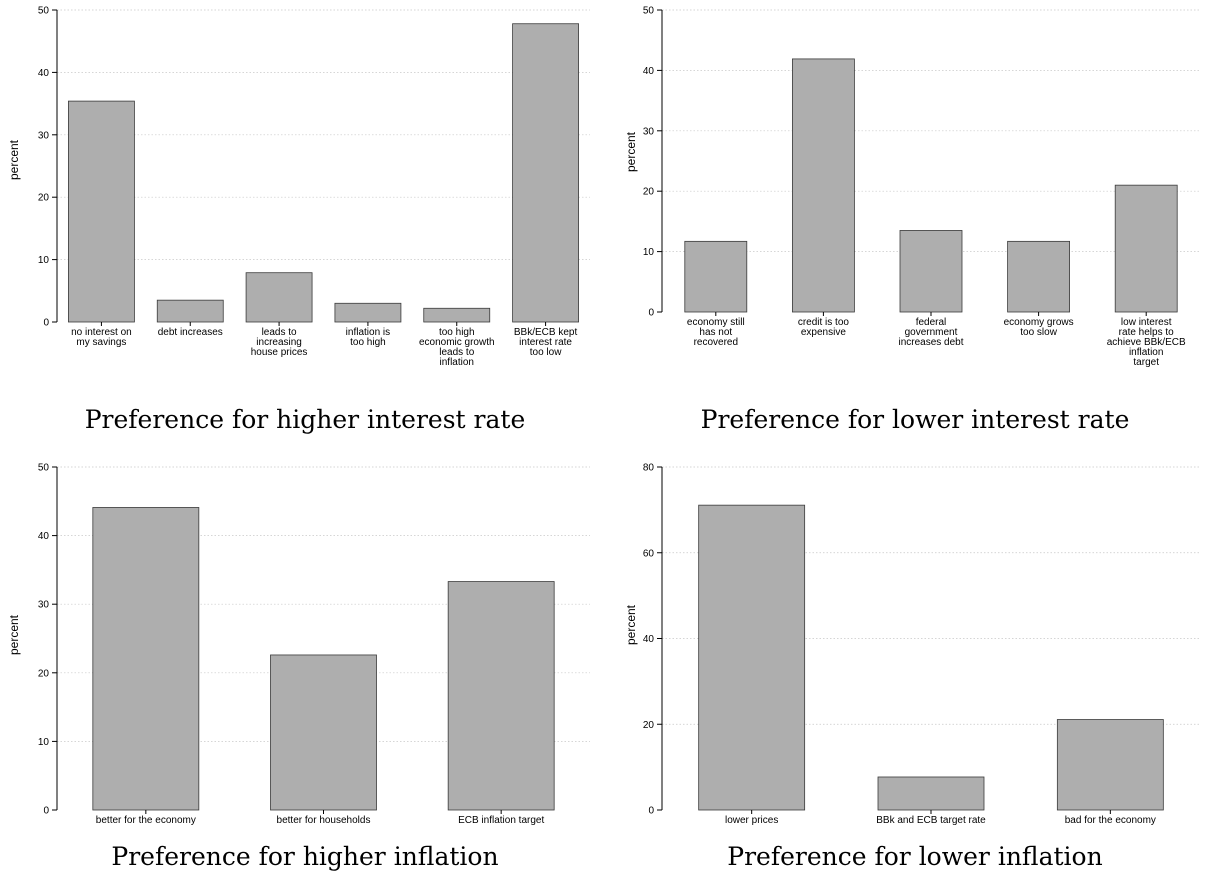 The height and width of the screenshot is (890, 1221). What do you see at coordinates (101, 332) in the screenshot?
I see `x-category-label-line: no interest on` at bounding box center [101, 332].